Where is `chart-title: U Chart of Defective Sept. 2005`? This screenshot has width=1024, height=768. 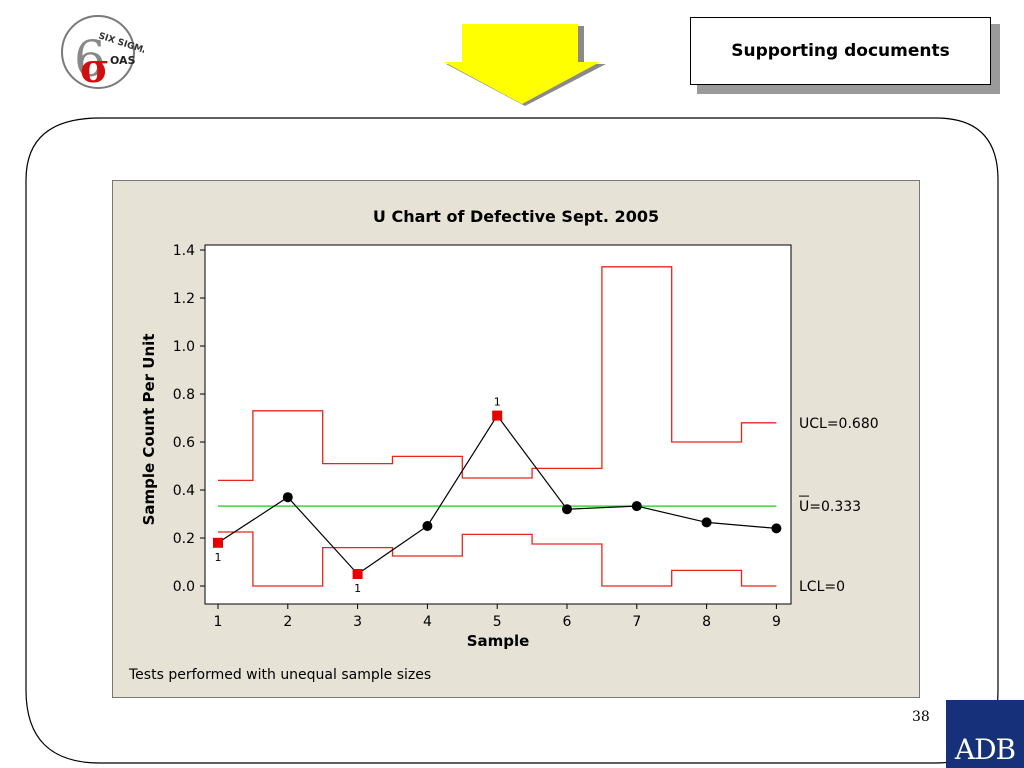
chart-title: U Chart of Defective Sept. 2005 is located at coordinates (516, 216).